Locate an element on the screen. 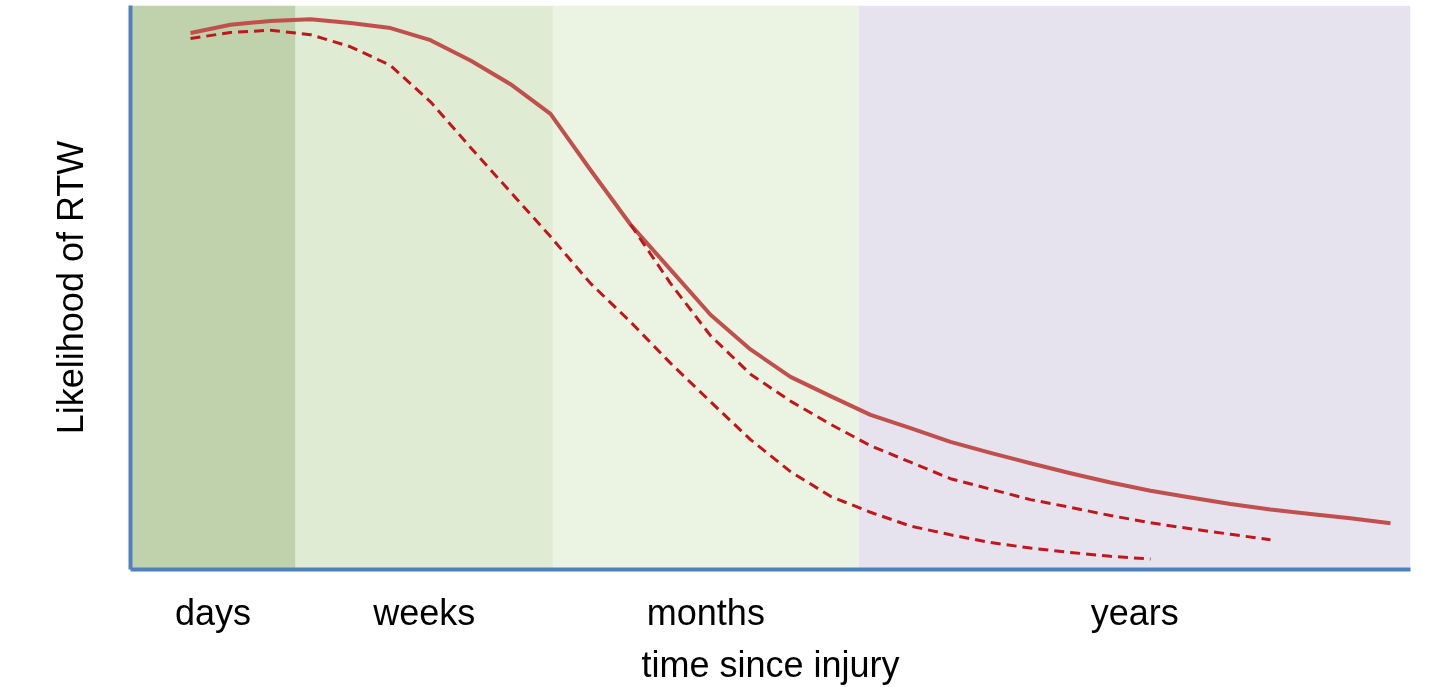  text: weeks is located at coordinates (424, 612).